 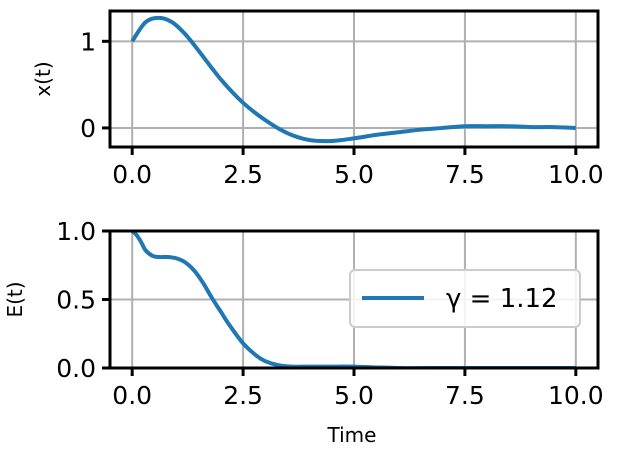 What do you see at coordinates (76, 231) in the screenshot?
I see `y-tick-label: 1.0` at bounding box center [76, 231].